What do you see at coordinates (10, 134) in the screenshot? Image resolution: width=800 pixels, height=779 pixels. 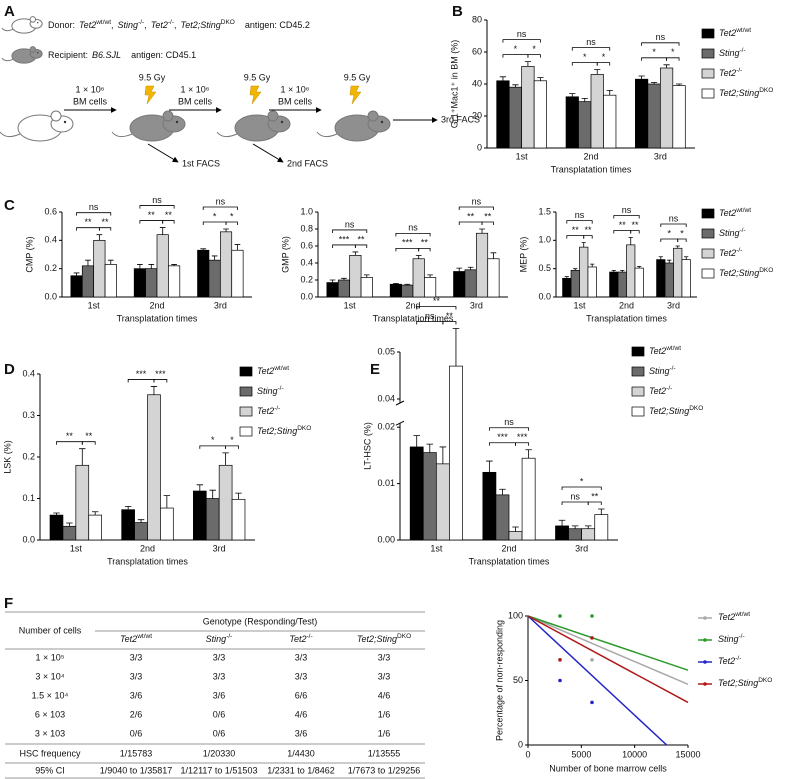 I see `mouse-tail` at bounding box center [10, 134].